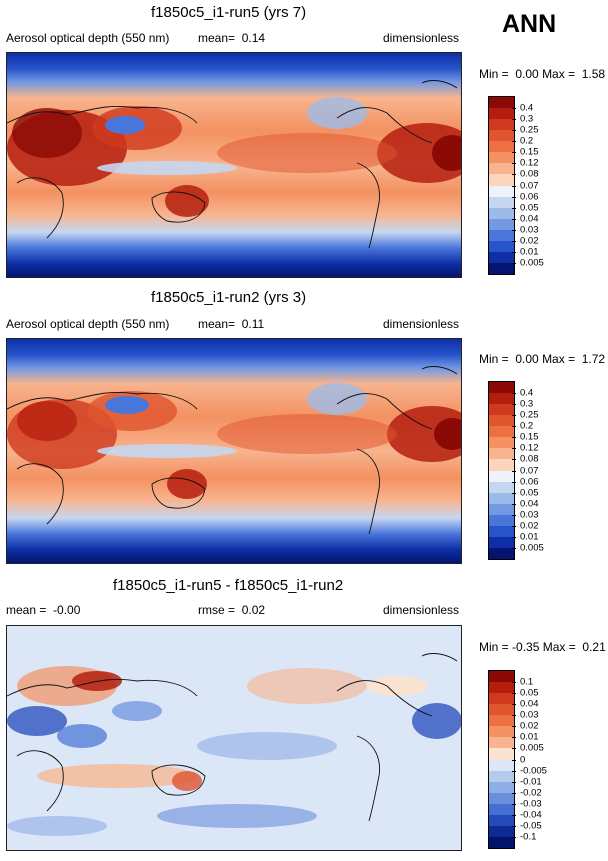  Describe the element at coordinates (26, 610) in the screenshot. I see `panel-3-mean-label: mean =` at that location.